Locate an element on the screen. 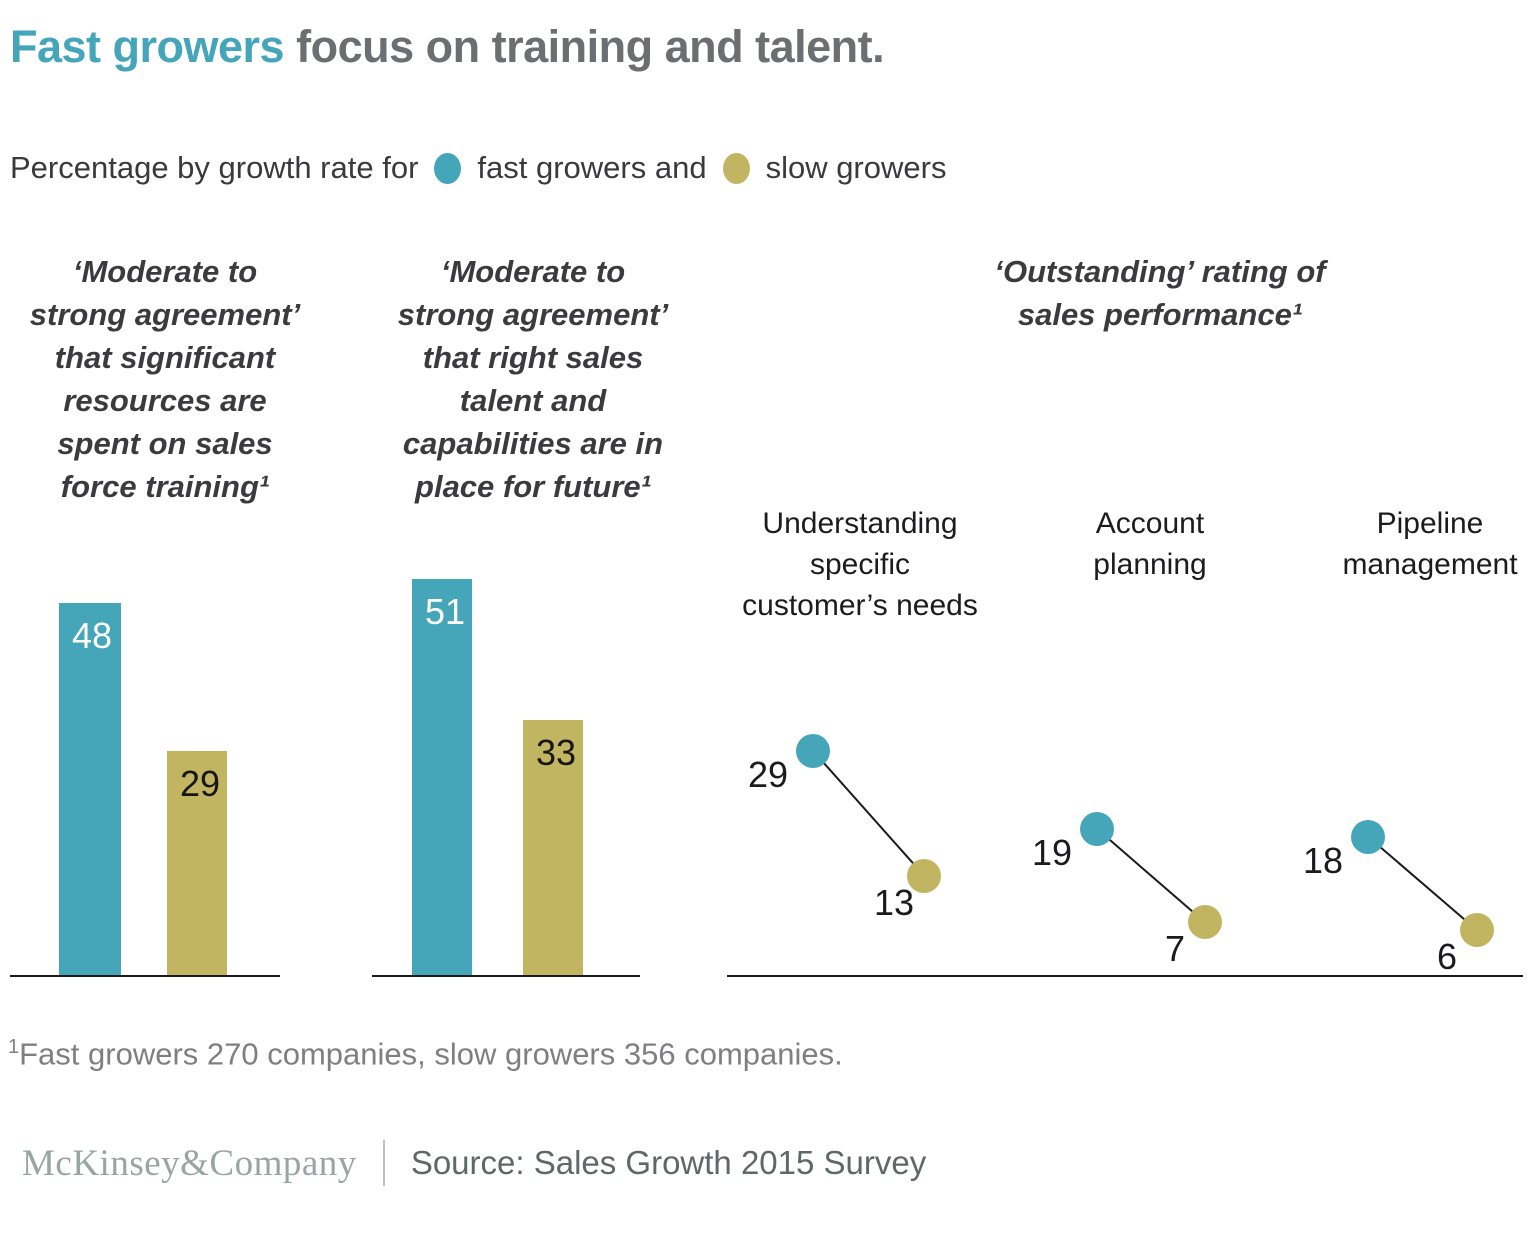  legend-fast-label: fast growers and is located at coordinates (592, 167).